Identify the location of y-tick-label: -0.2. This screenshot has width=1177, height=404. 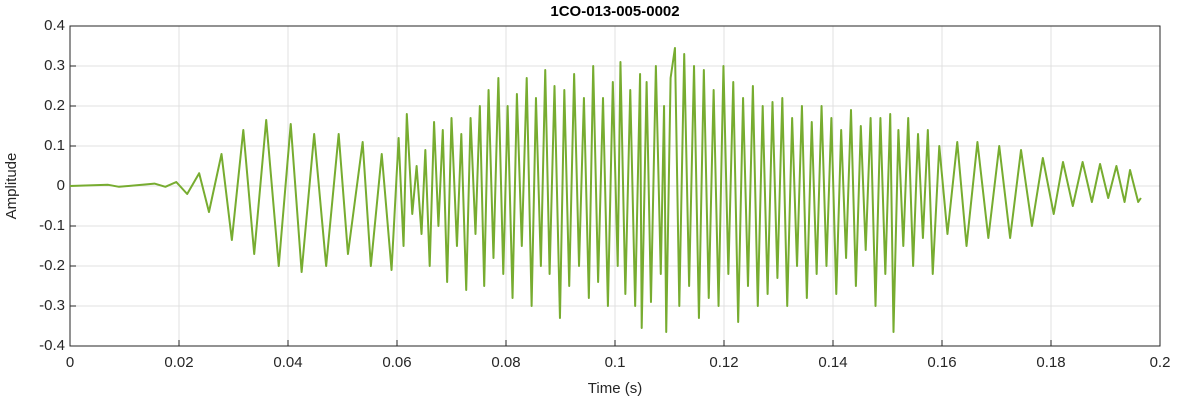
(52, 265).